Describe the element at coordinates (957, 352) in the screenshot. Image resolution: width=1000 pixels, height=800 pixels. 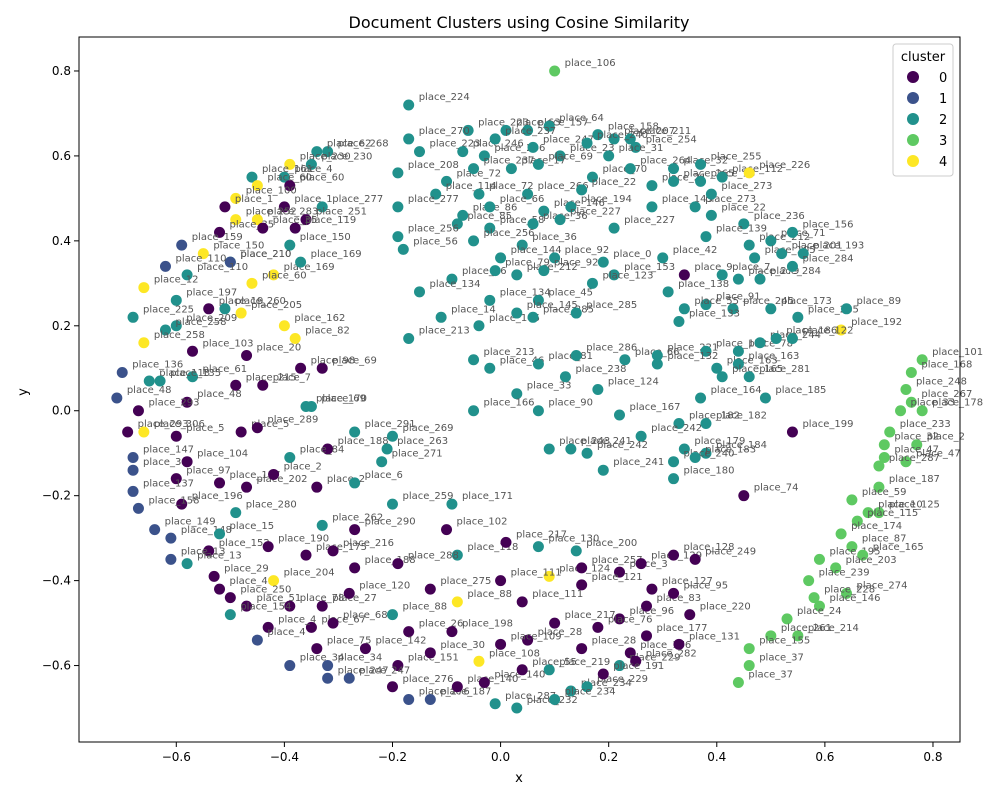
I see `point-label: place_101` at that location.